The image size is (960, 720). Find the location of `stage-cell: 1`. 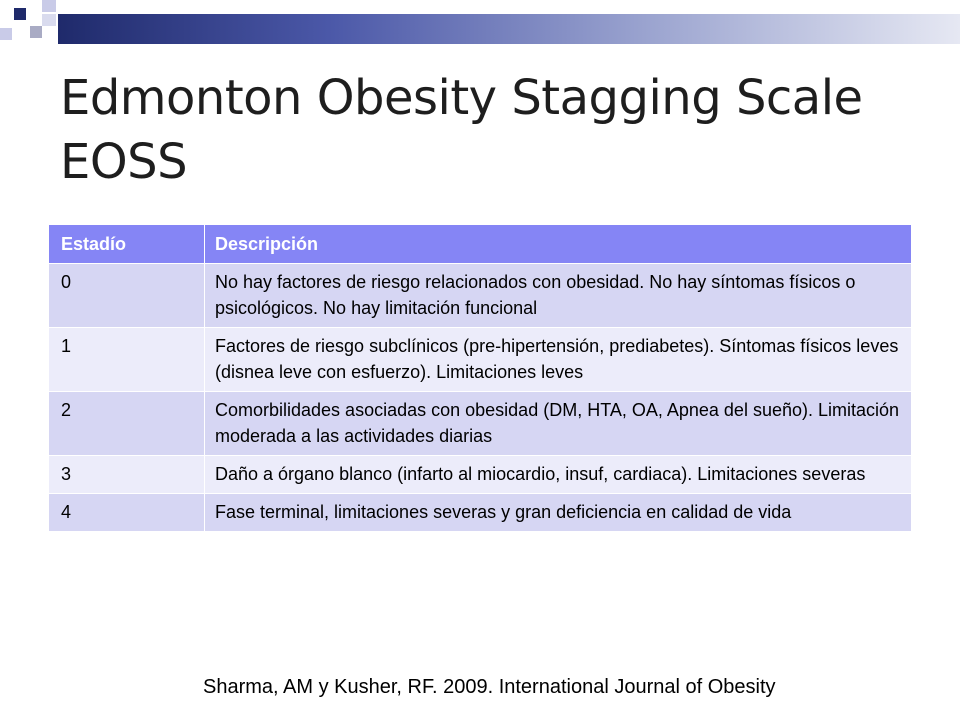

stage-cell: 1 is located at coordinates (126, 359).